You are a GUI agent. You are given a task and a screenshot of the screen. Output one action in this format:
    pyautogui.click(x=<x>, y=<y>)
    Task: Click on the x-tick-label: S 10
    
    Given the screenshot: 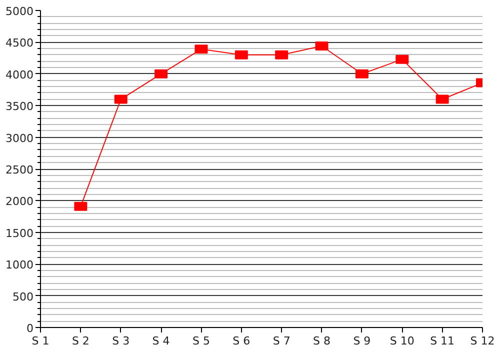 What is the action you would take?
    pyautogui.click(x=402, y=341)
    